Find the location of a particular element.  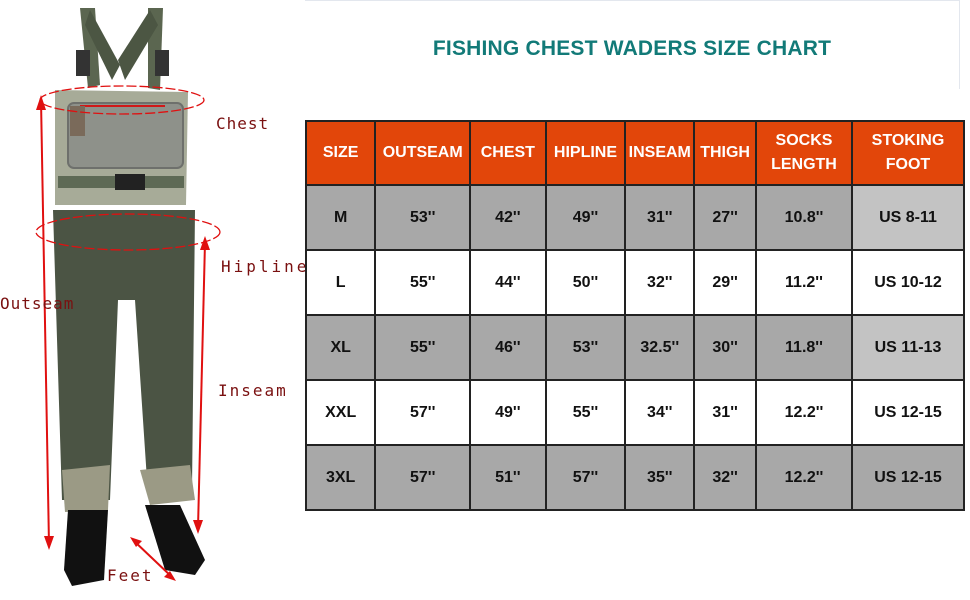

hipline-label: Hipline is located at coordinates (265, 266).